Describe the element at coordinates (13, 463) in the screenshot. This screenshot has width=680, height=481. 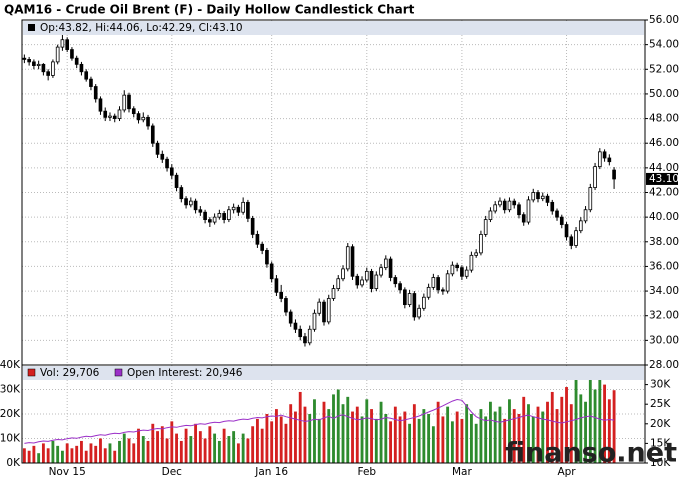
I see `y-tick-label: 0K` at that location.